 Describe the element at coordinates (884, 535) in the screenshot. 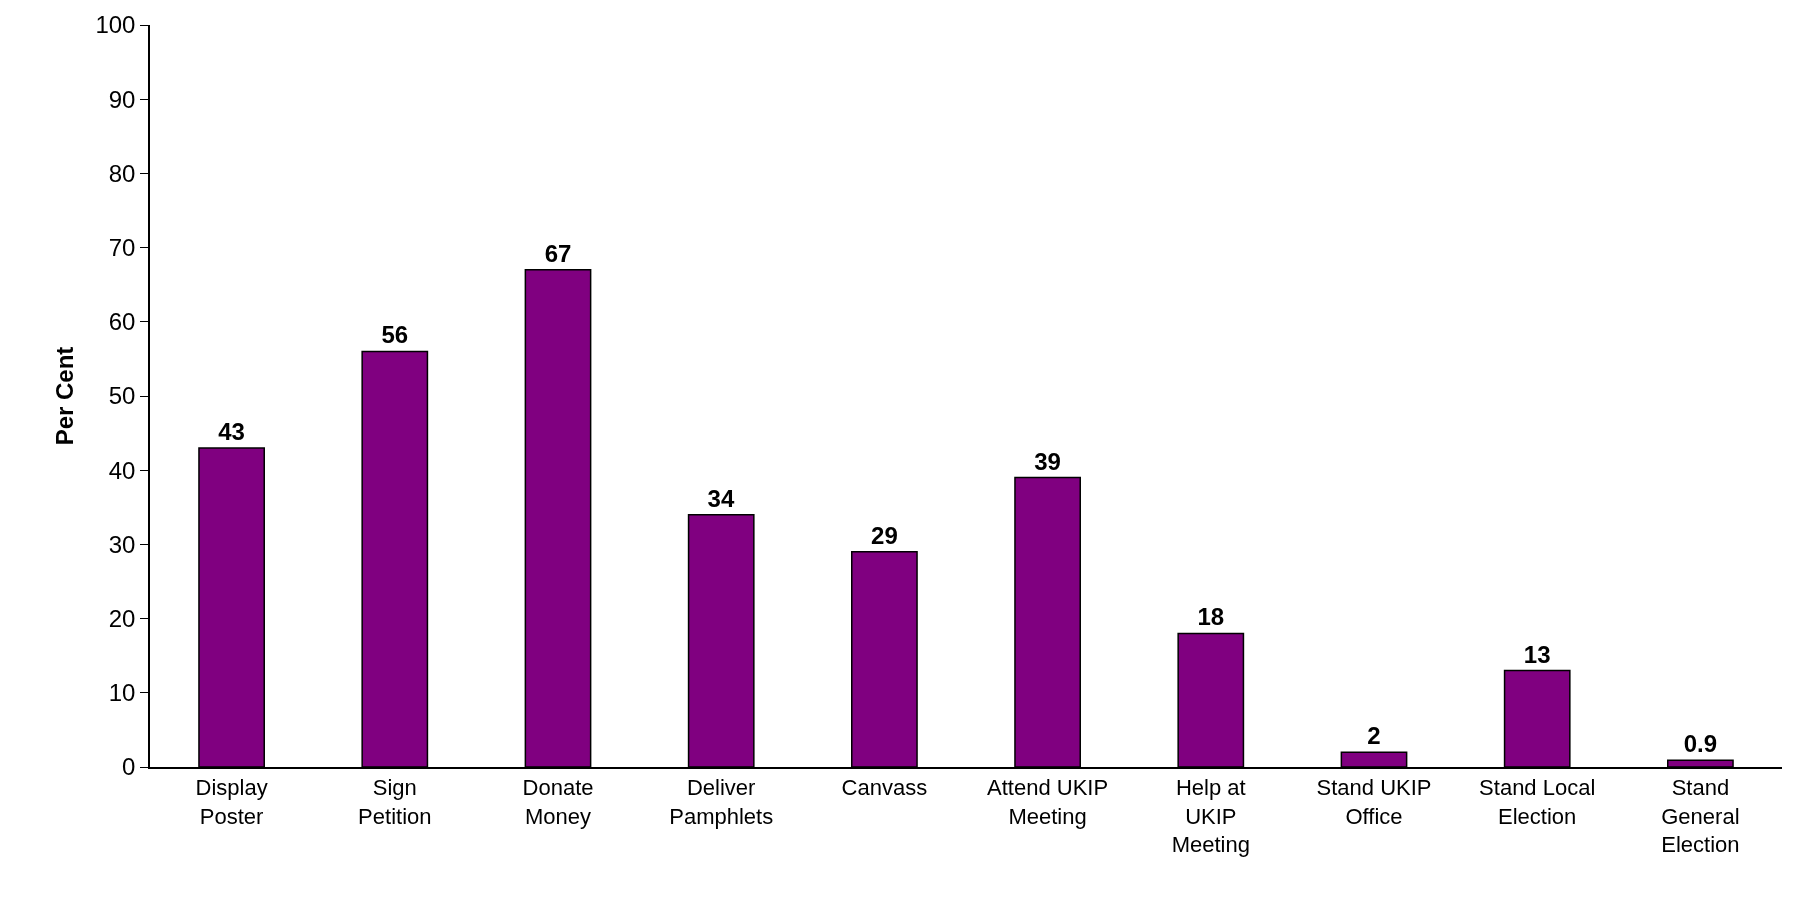

I see `data-label: 29` at that location.